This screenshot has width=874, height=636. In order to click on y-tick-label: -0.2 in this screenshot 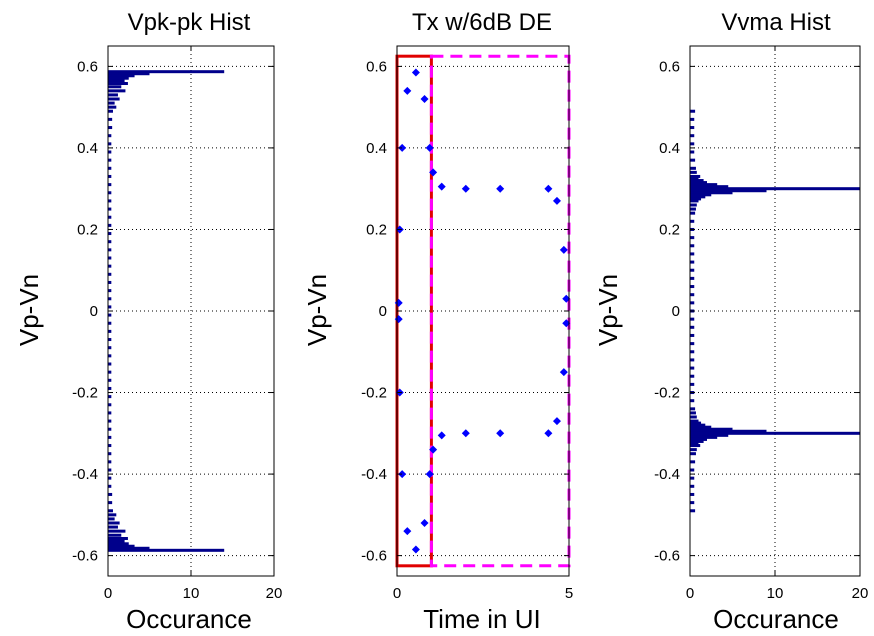, I will do `click(374, 393)`.